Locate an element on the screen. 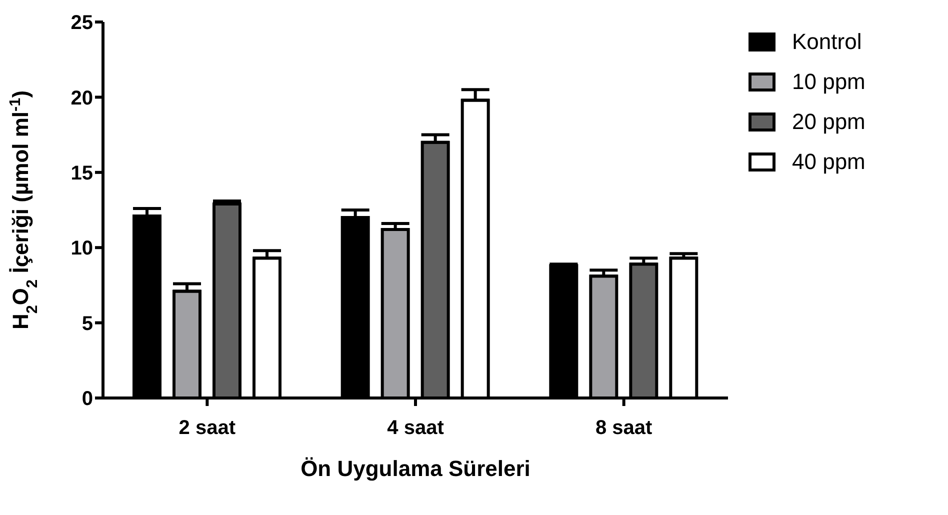  y-tick-label: 5 is located at coordinates (87, 323).